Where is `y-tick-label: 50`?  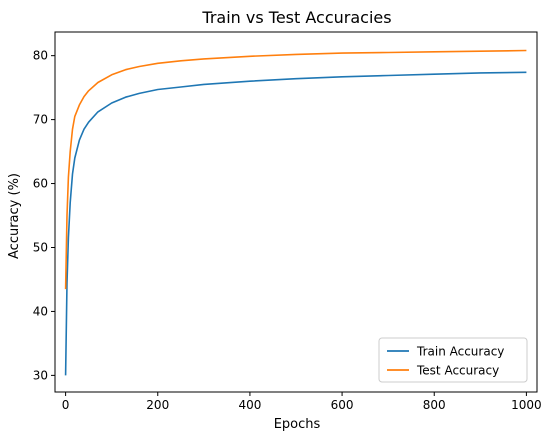 y-tick-label: 50 is located at coordinates (40, 247).